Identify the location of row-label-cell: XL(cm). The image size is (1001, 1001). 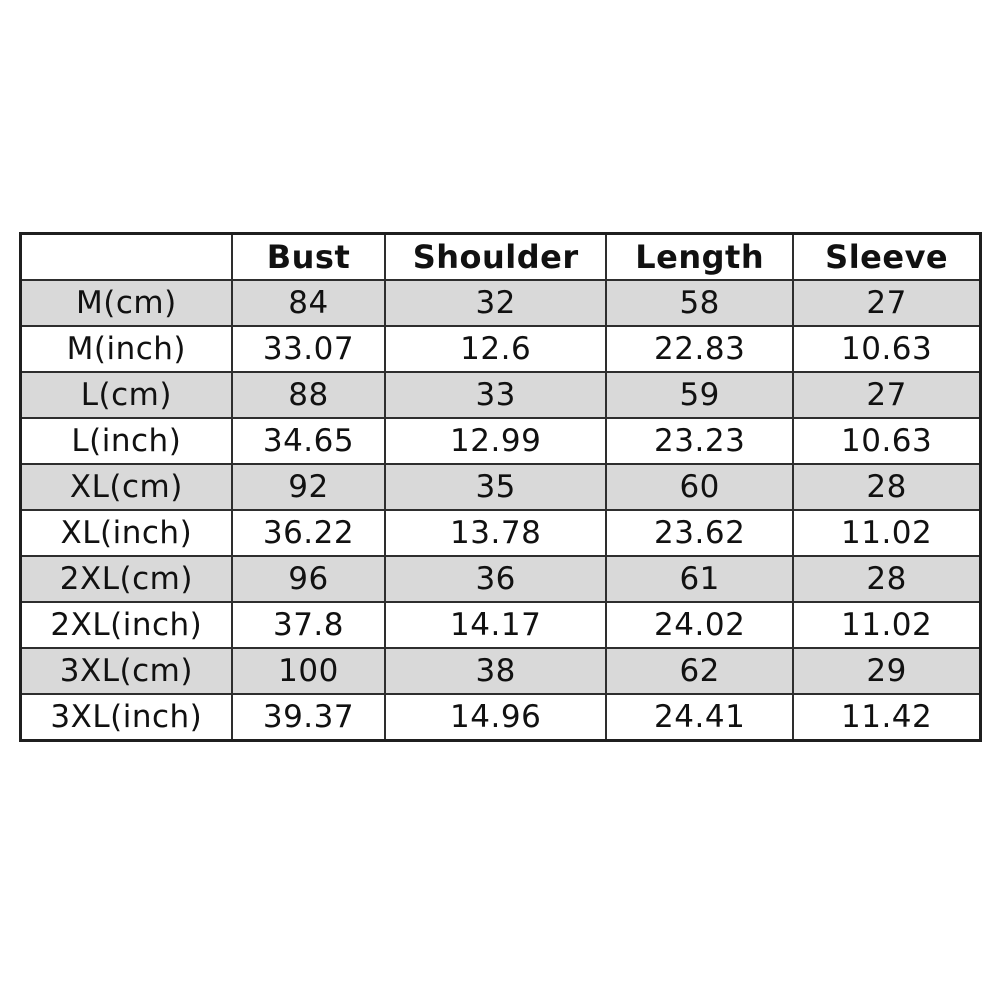
(126, 487).